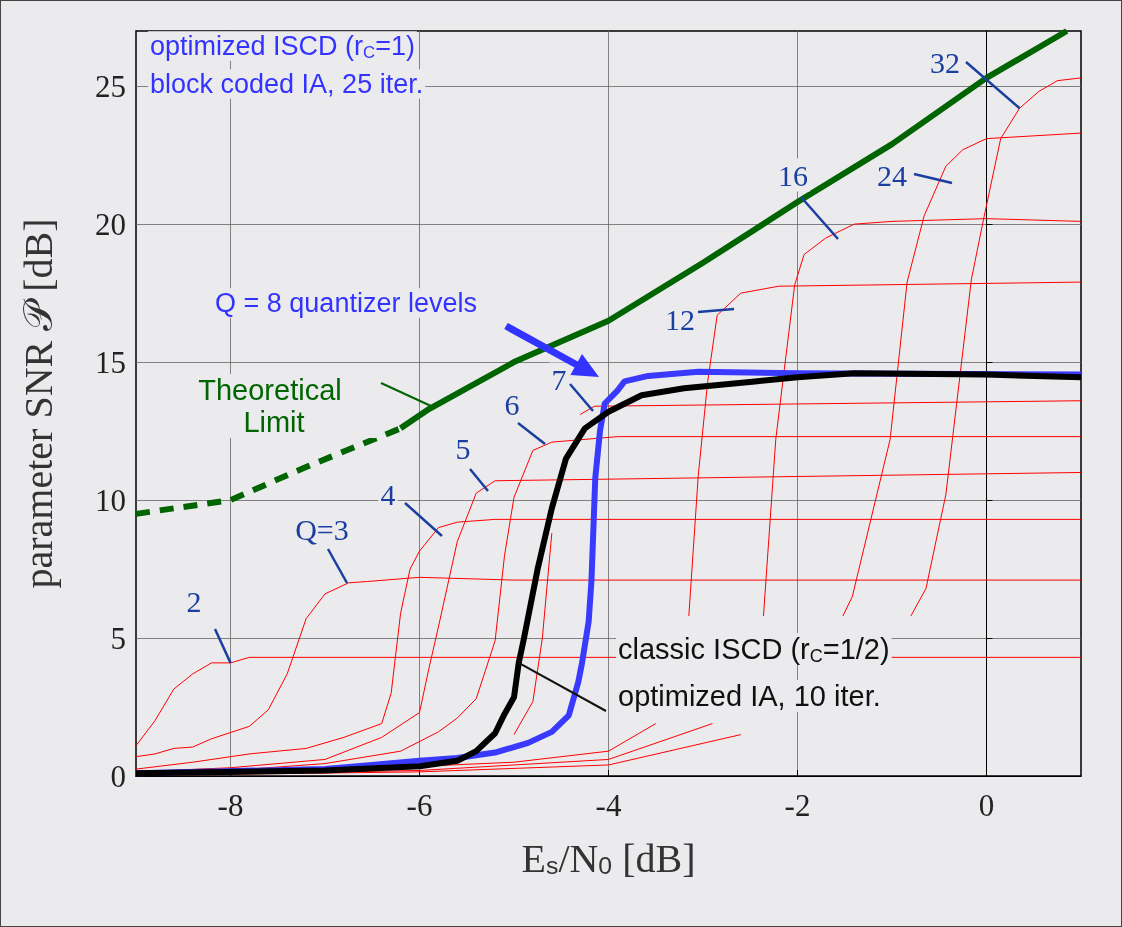 The height and width of the screenshot is (927, 1122). Describe the element at coordinates (322, 529) in the screenshot. I see `annotation: Q=3` at that location.